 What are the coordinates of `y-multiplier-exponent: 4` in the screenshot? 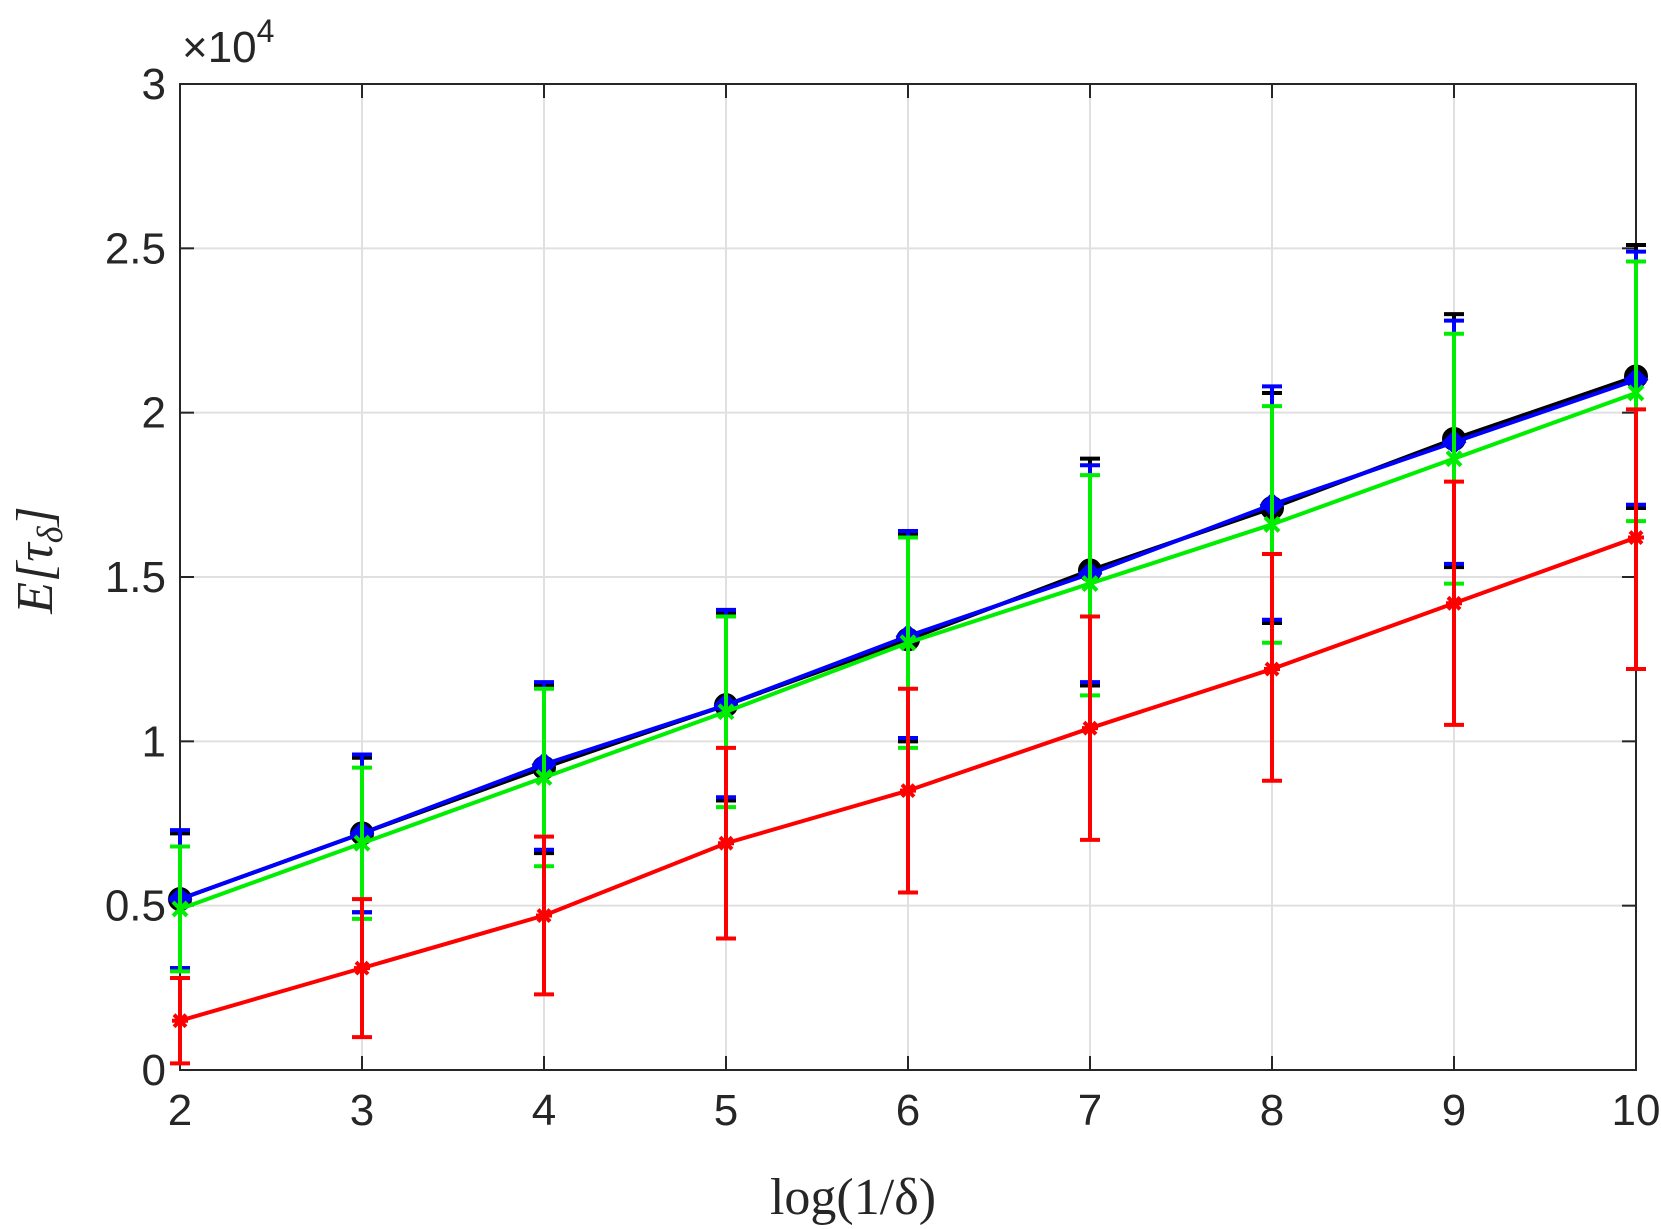 It's located at (266, 31).